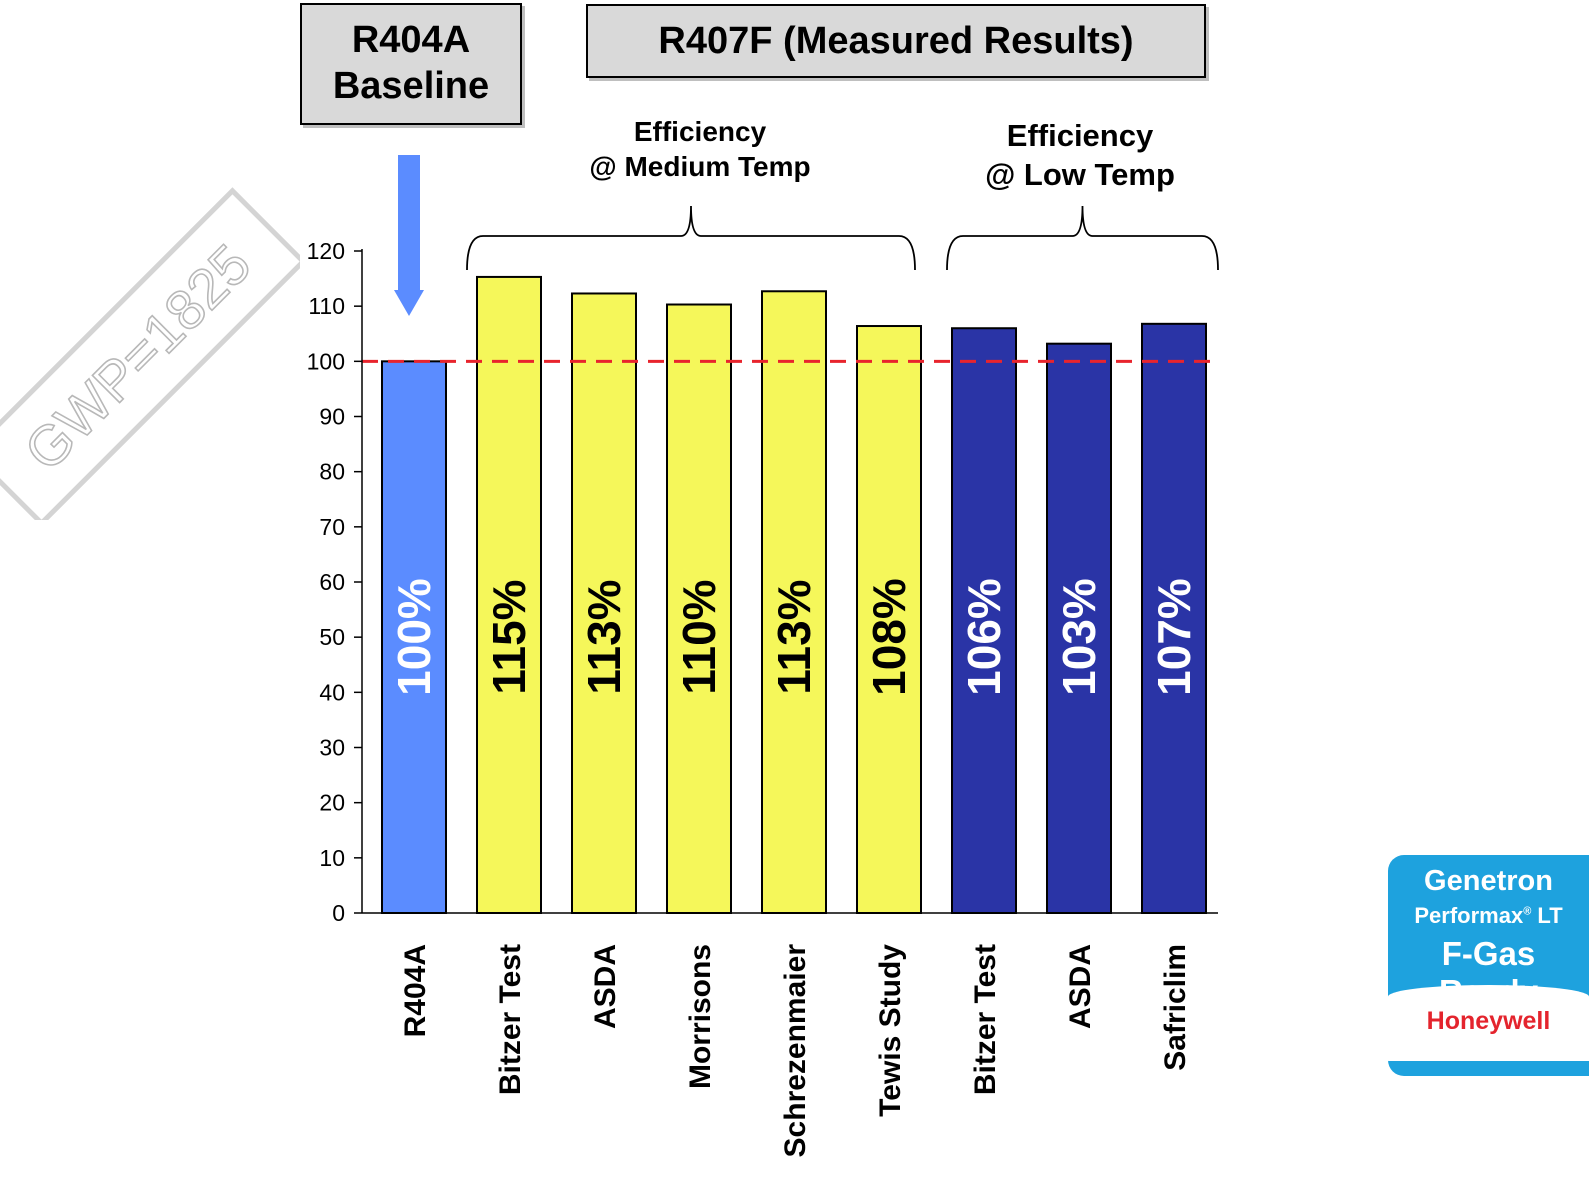  What do you see at coordinates (411, 40) in the screenshot?
I see `baseline-header-line1: R404A` at bounding box center [411, 40].